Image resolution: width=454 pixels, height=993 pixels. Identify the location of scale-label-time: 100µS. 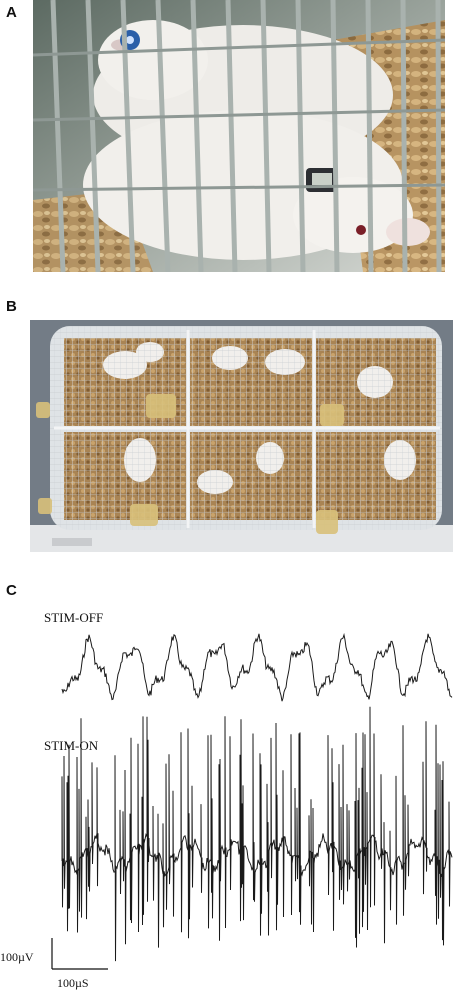
(73, 983).